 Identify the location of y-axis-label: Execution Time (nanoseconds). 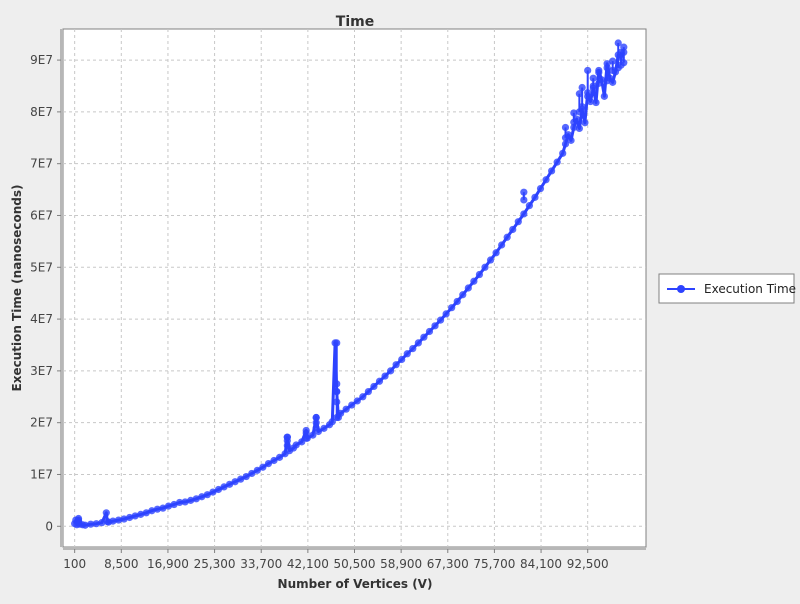
(17, 288).